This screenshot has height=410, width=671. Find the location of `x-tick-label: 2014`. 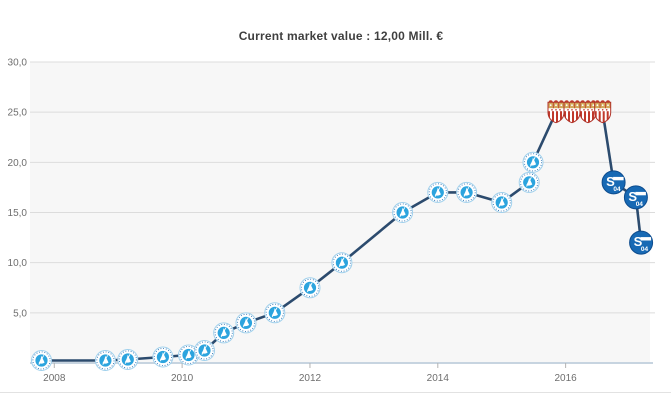

x-tick-label: 2014 is located at coordinates (438, 378).